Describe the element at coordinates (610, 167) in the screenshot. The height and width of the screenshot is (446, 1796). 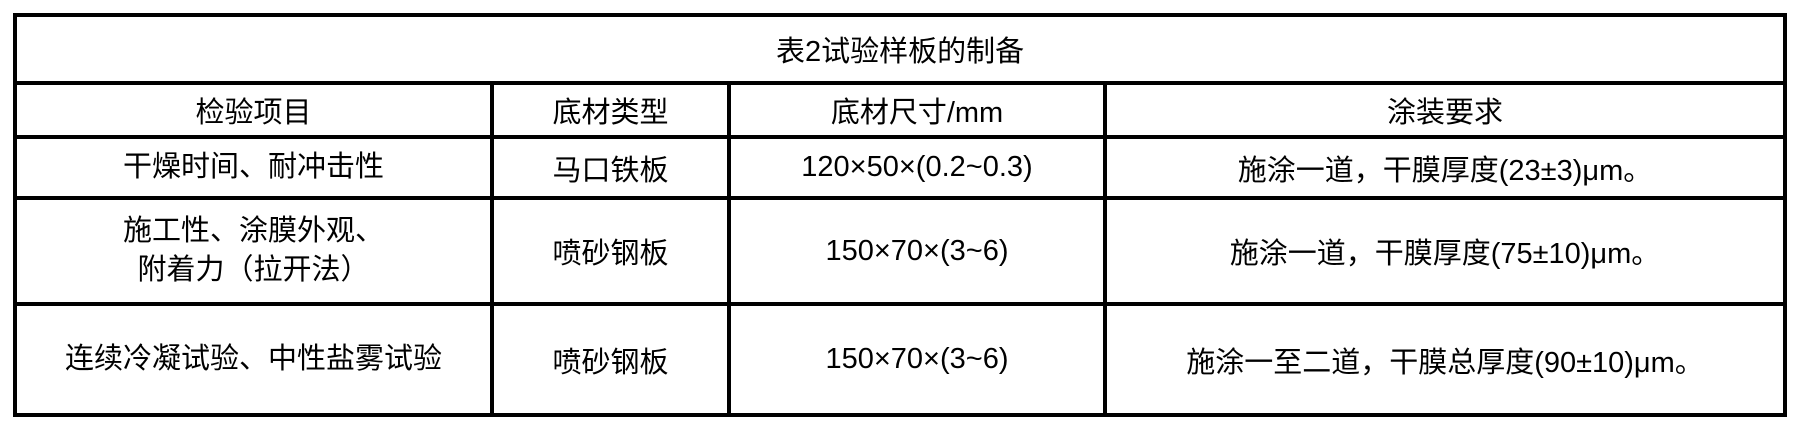
I see `cell-substrate-type: 马口铁板` at that location.